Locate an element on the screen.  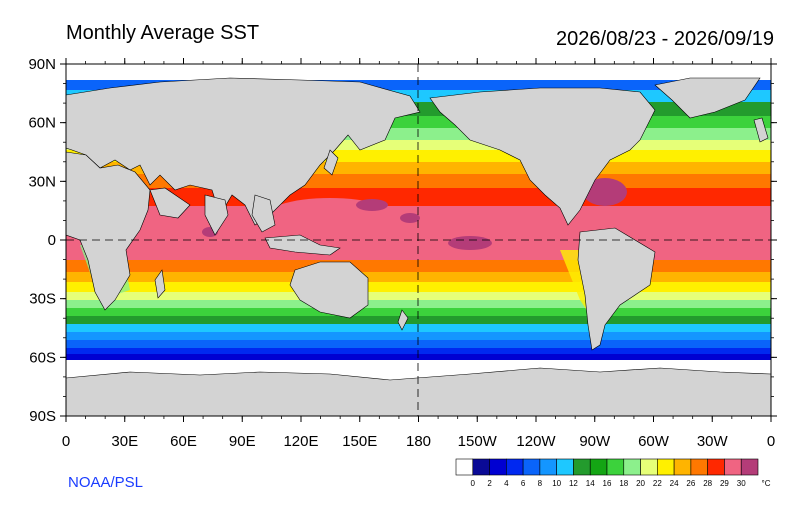
lat-tick-label: 60N is located at coordinates (42, 123).